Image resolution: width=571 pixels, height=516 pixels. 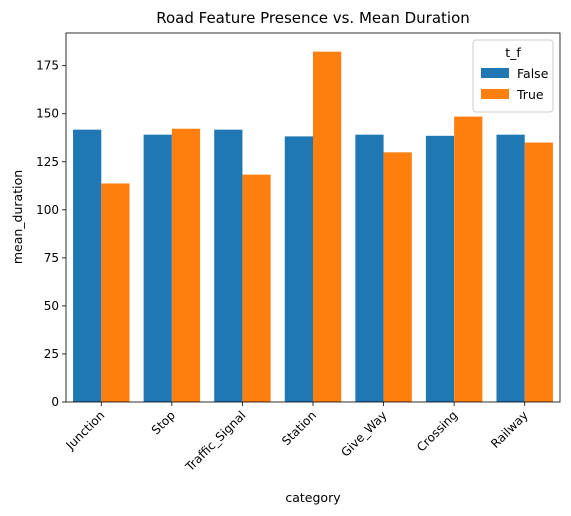 What do you see at coordinates (495, 73) in the screenshot?
I see `legend-swatch-false` at bounding box center [495, 73].